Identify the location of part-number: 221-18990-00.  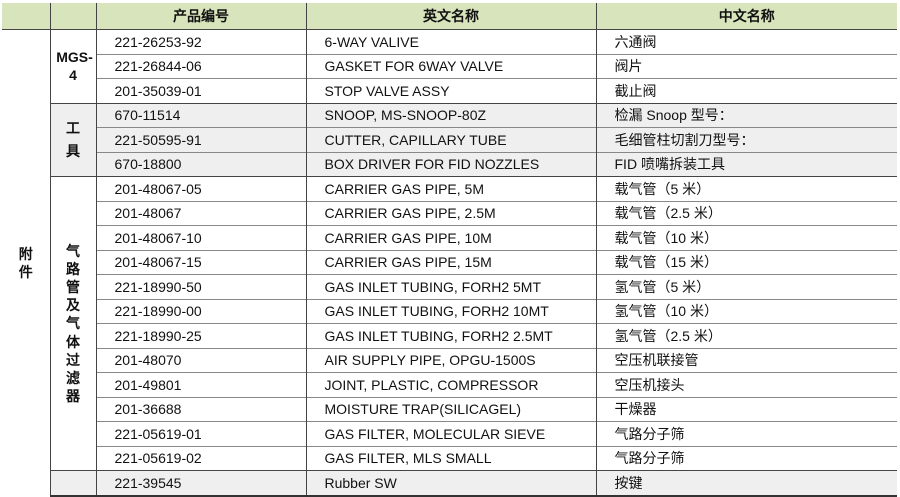
(200, 311).